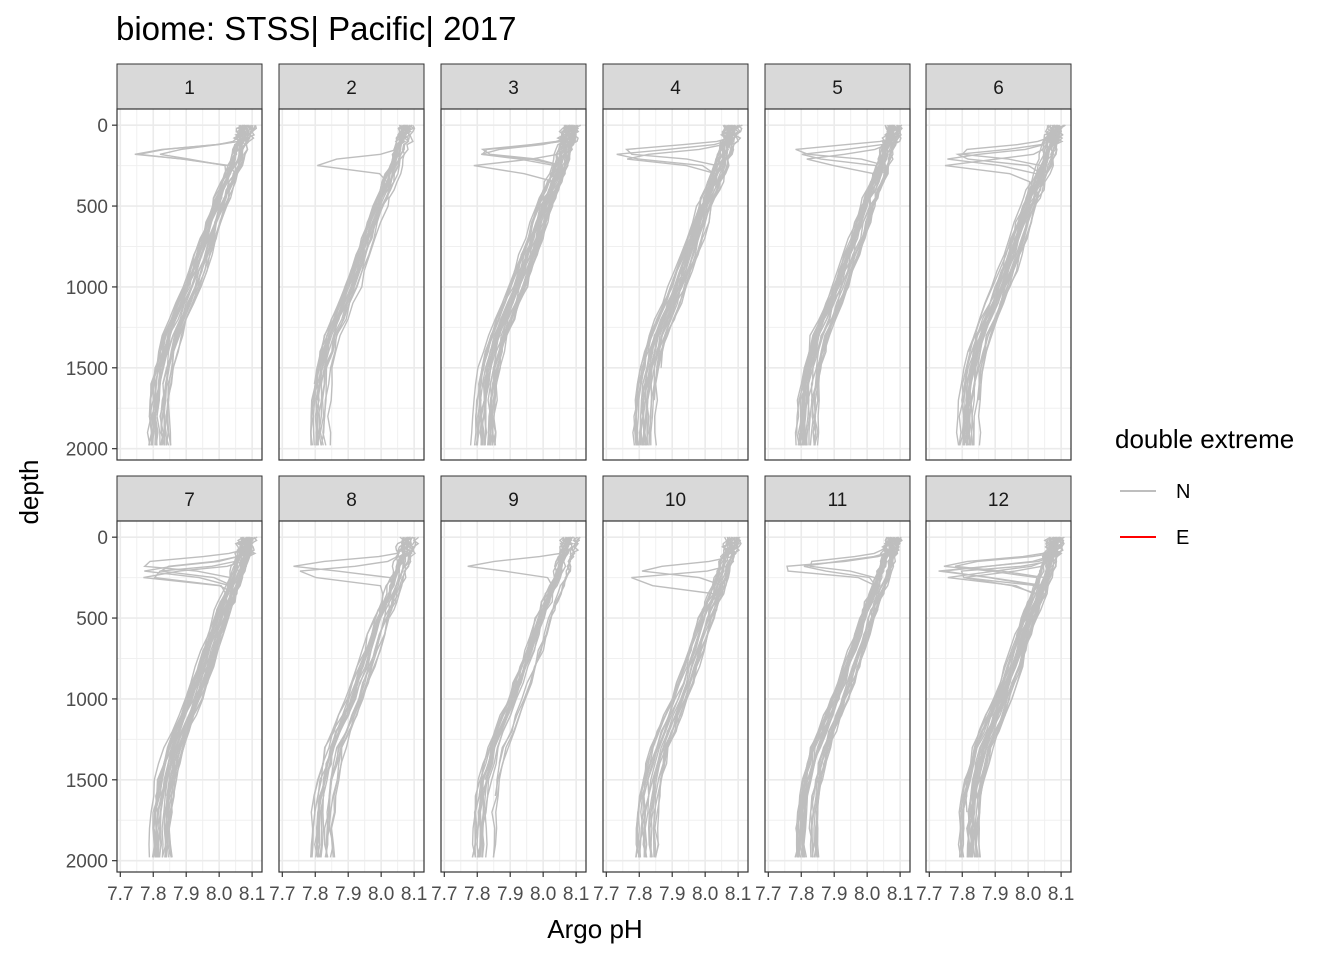 The image size is (1344, 960). I want to click on facet-panel-5: 5, so click(837, 262).